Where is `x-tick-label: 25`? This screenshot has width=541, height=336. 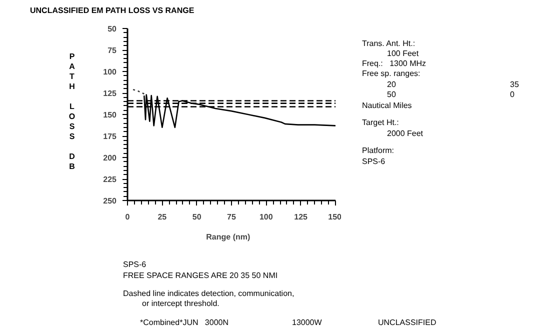 x-tick-label: 25 is located at coordinates (163, 217).